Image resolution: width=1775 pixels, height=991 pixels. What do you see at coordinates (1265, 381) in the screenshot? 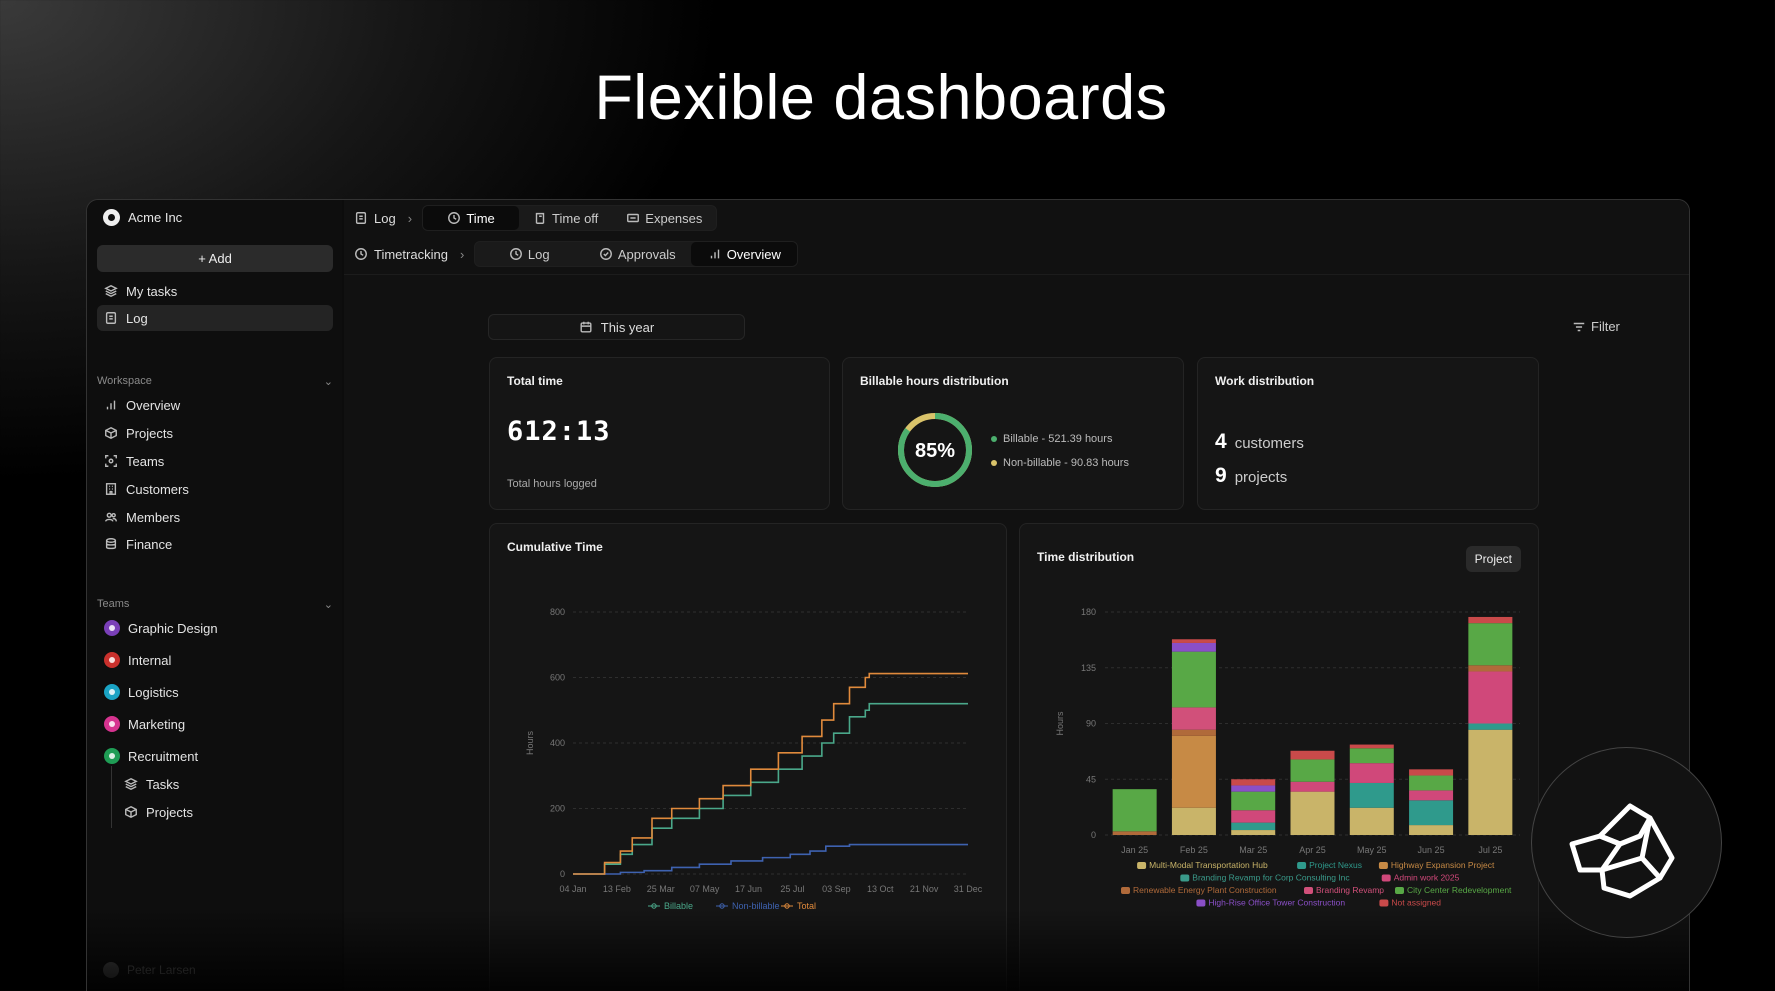
I see `card-title: Work distribution` at bounding box center [1265, 381].